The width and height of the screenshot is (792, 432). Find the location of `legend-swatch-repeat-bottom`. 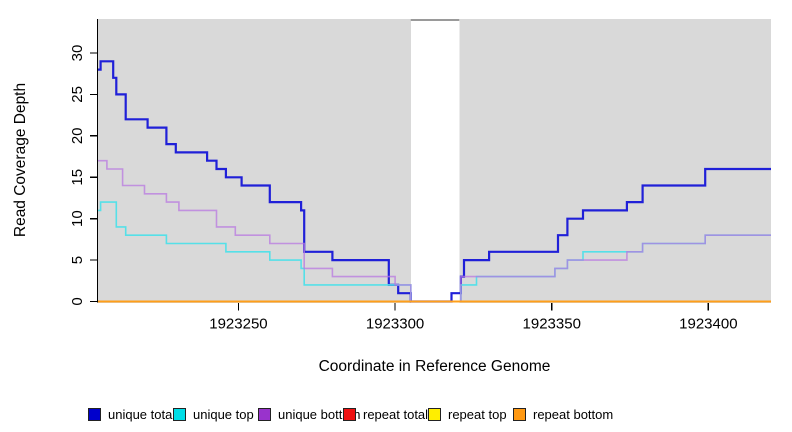

legend-swatch-repeat-bottom is located at coordinates (519, 414).